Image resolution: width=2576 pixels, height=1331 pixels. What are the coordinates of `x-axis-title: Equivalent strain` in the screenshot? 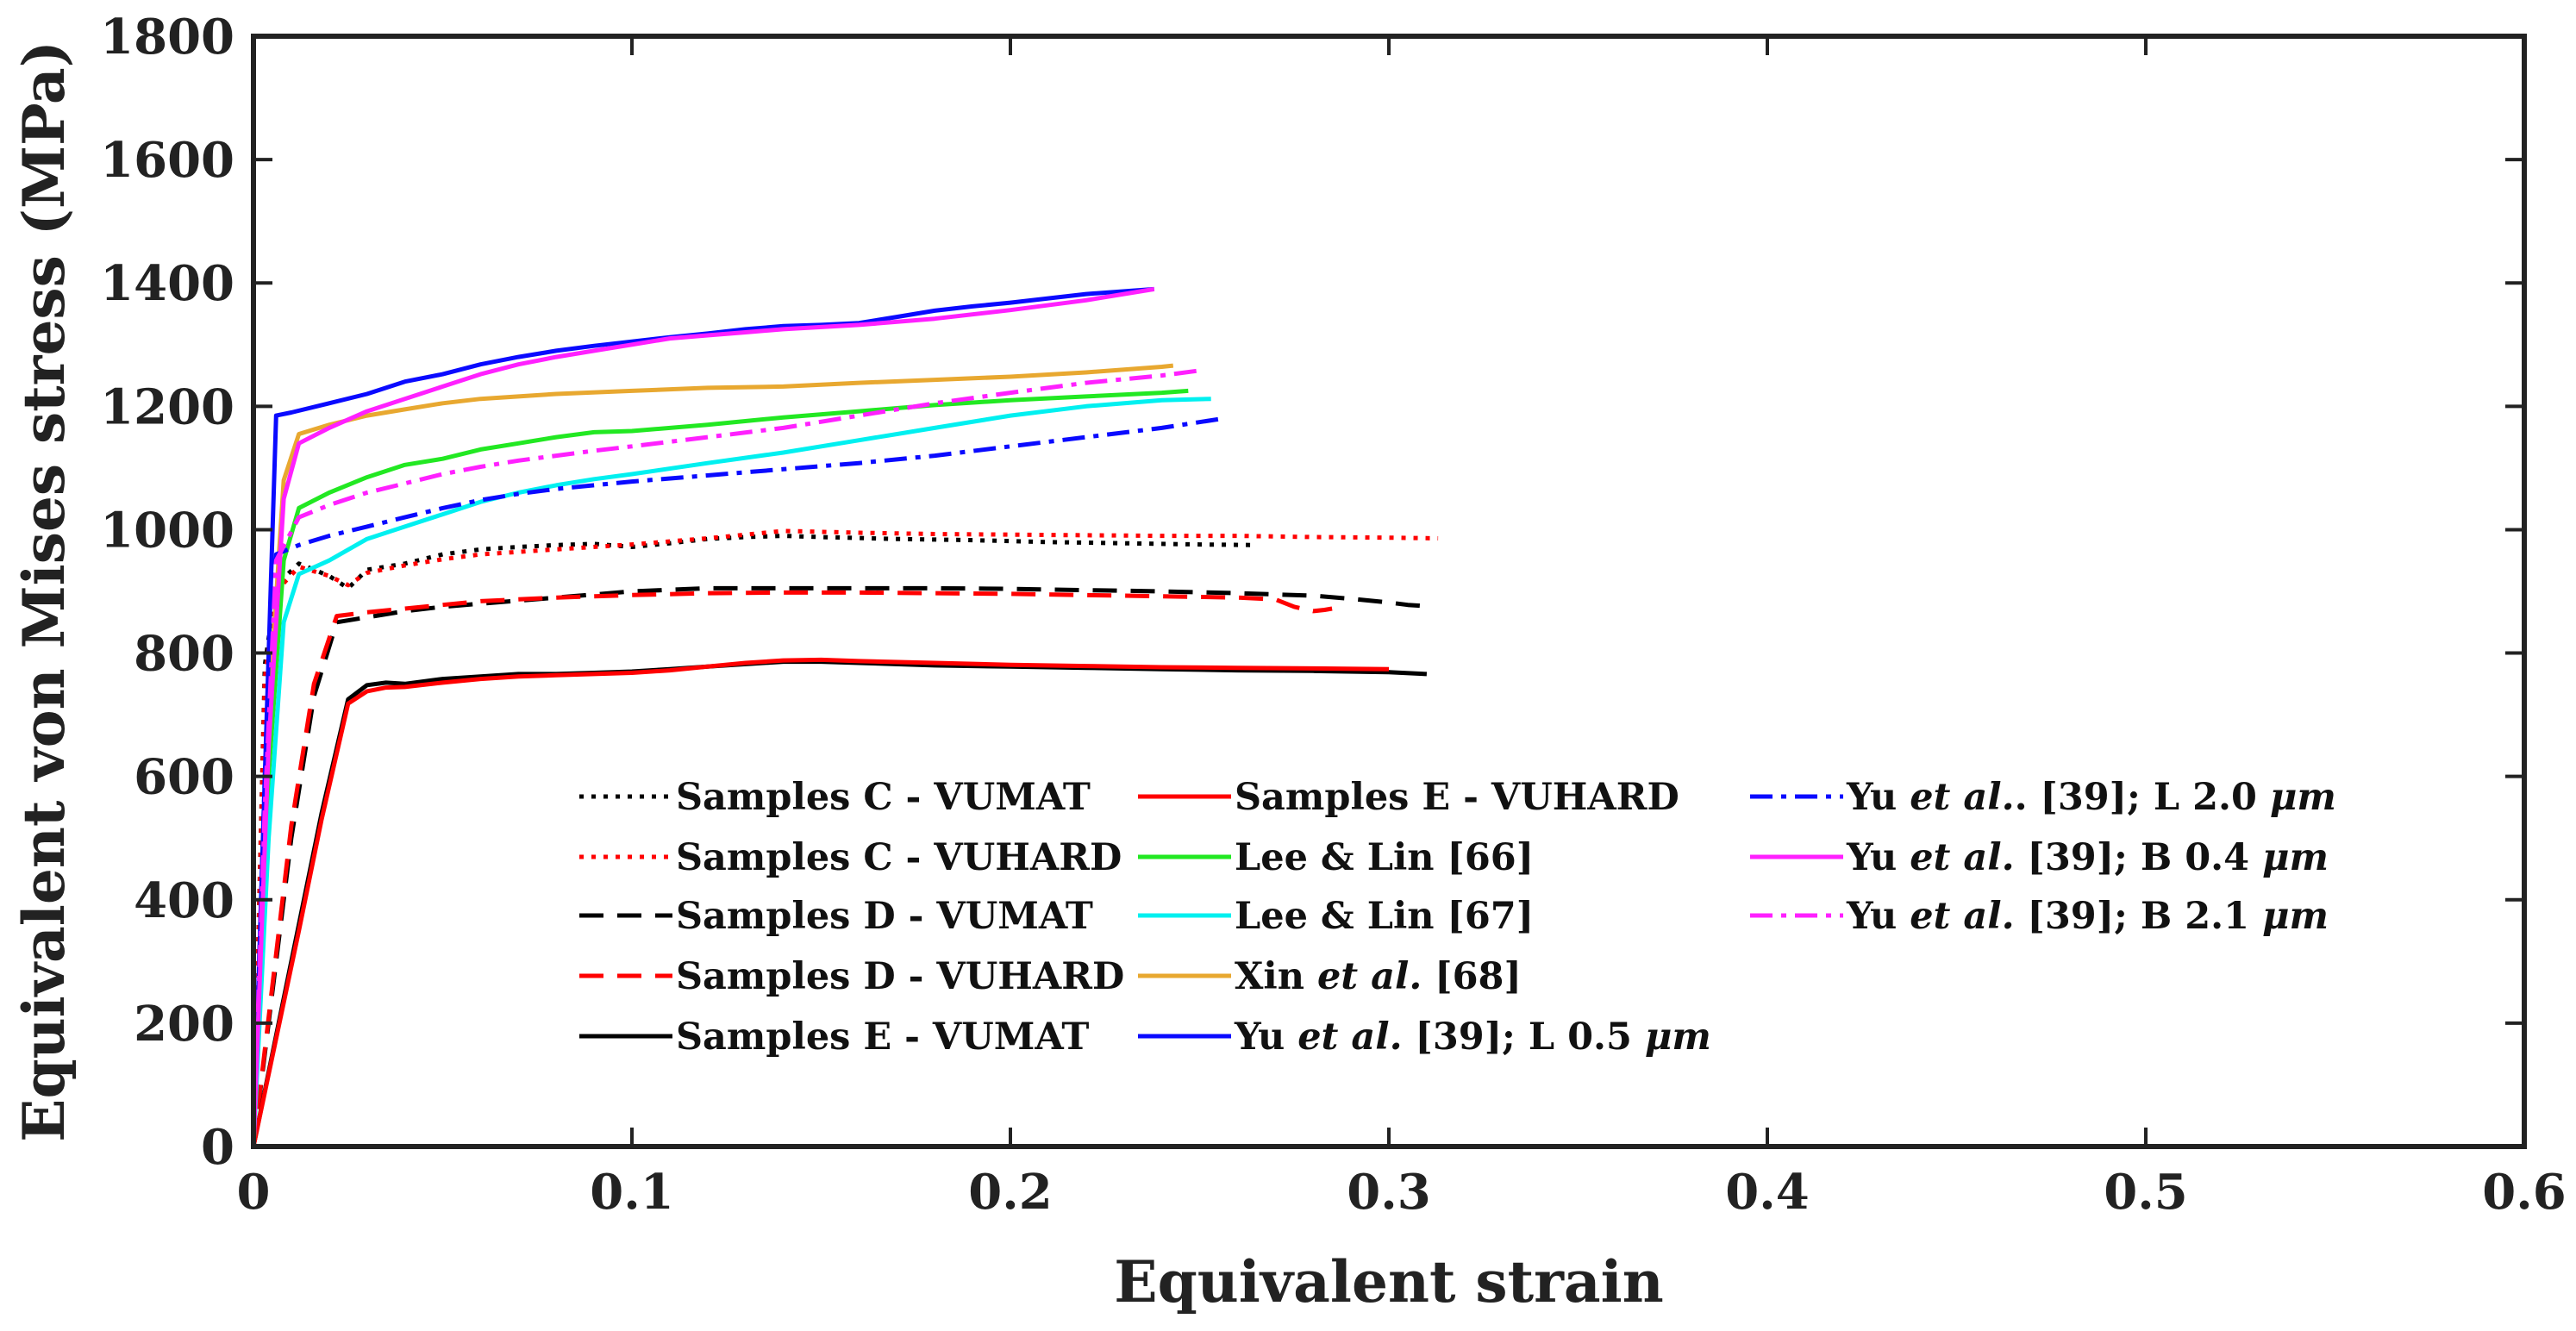 It's located at (1388, 1281).